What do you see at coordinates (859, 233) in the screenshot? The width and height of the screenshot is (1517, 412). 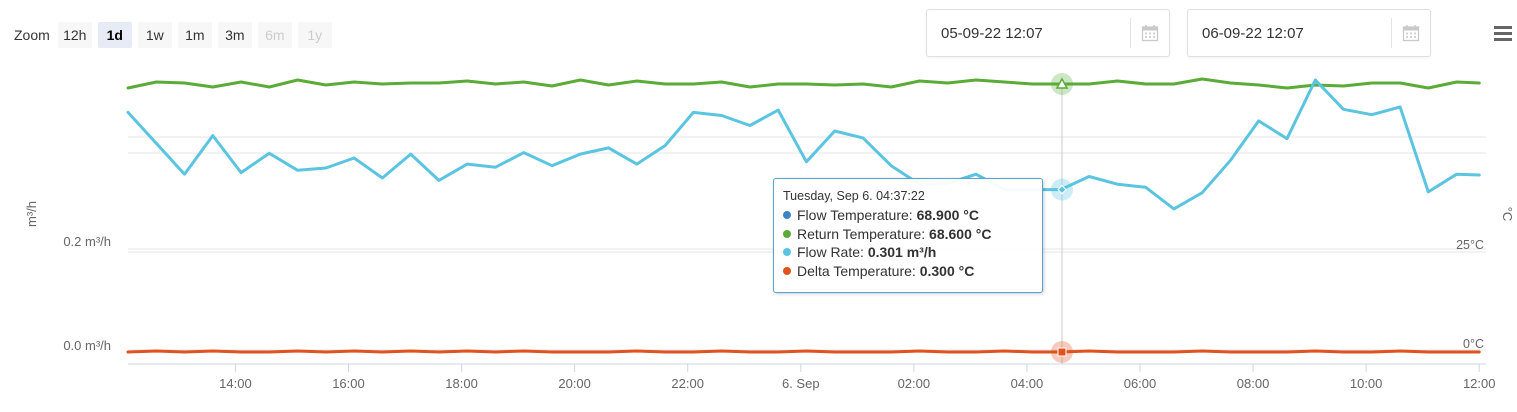 I see `tooltip-series-name: Return Temperature` at bounding box center [859, 233].